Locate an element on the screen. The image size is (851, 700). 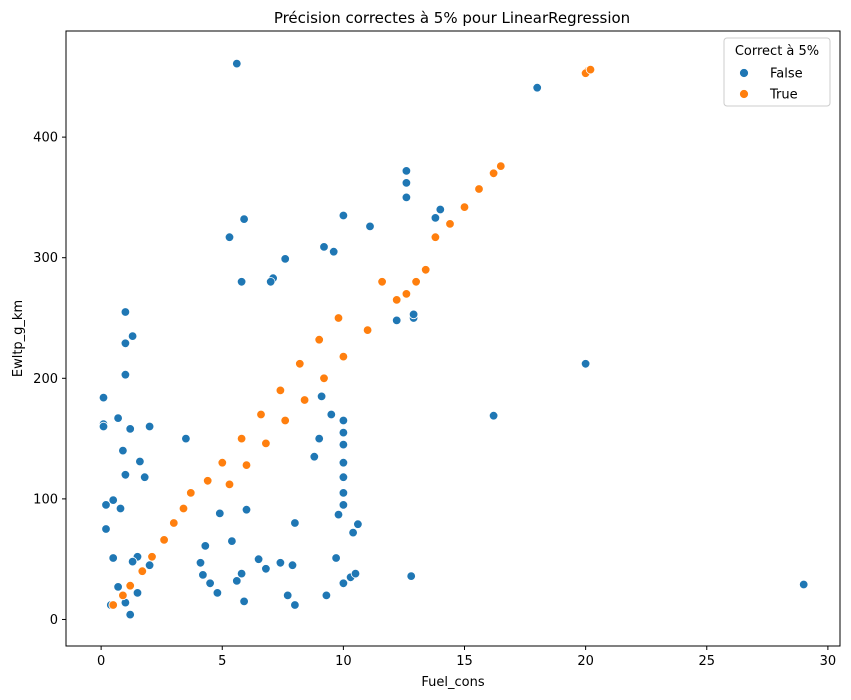
y-axis: 0 100 200 300 400 is located at coordinates (49, 379).